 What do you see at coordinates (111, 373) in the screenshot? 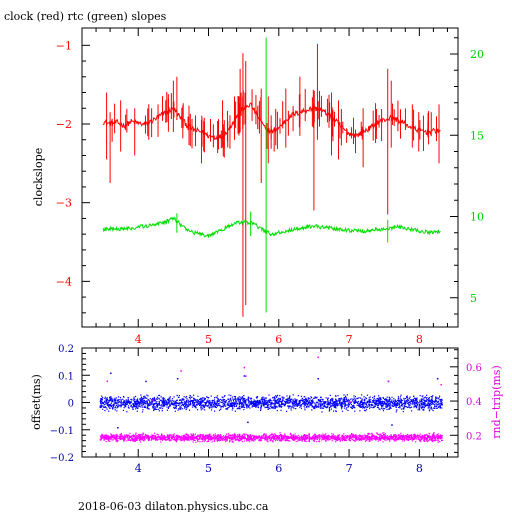
I see `offset-outlier-point` at bounding box center [111, 373].